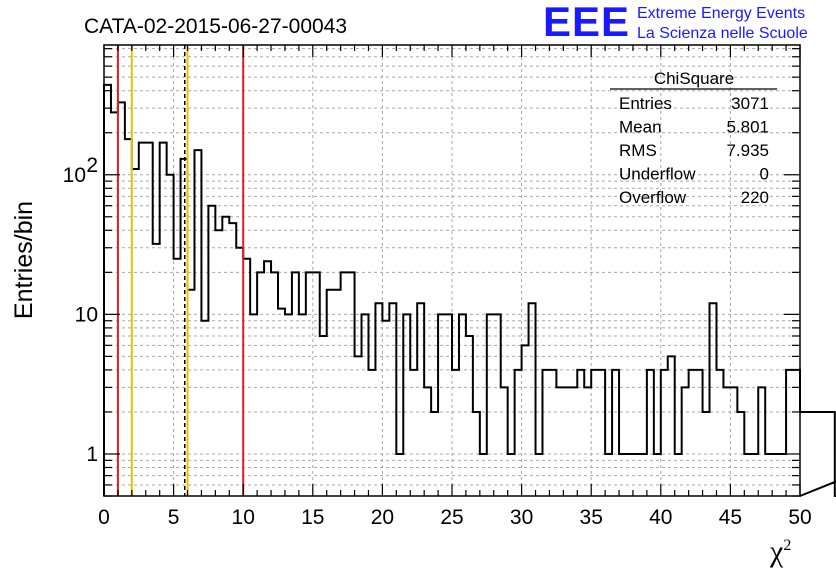 The width and height of the screenshot is (836, 572). Describe the element at coordinates (645, 103) in the screenshot. I see `stats-label: Entries` at that location.